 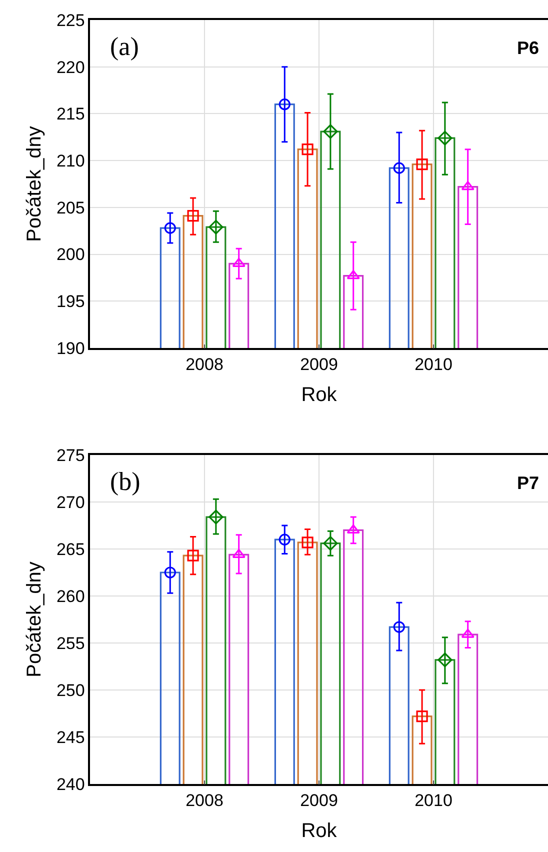 I want to click on y-tick-label: 225, so click(x=70, y=20).